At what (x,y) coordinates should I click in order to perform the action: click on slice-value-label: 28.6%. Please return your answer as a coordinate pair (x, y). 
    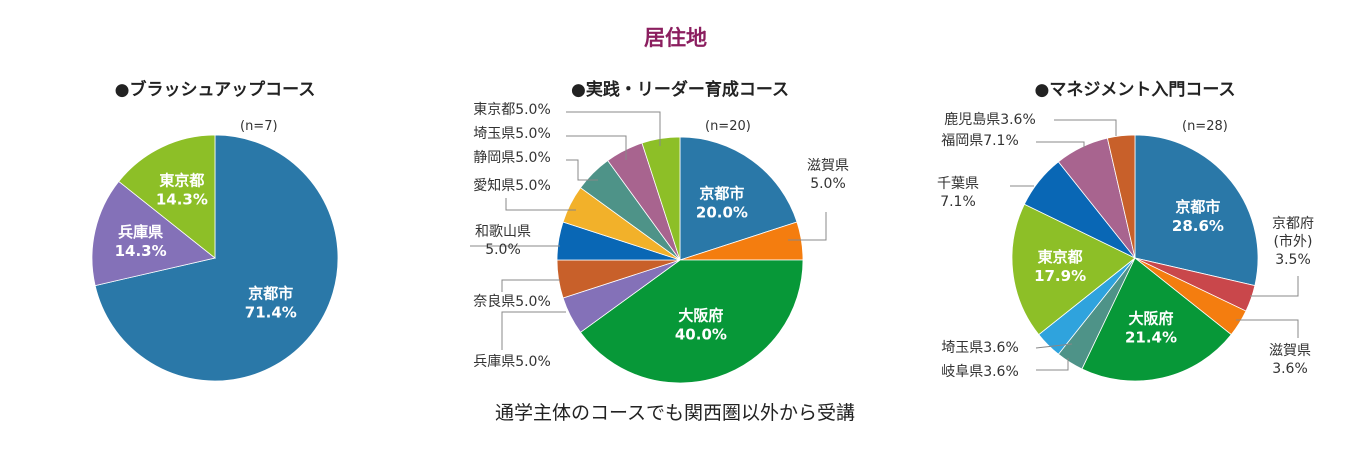
    Looking at the image, I should click on (1198, 226).